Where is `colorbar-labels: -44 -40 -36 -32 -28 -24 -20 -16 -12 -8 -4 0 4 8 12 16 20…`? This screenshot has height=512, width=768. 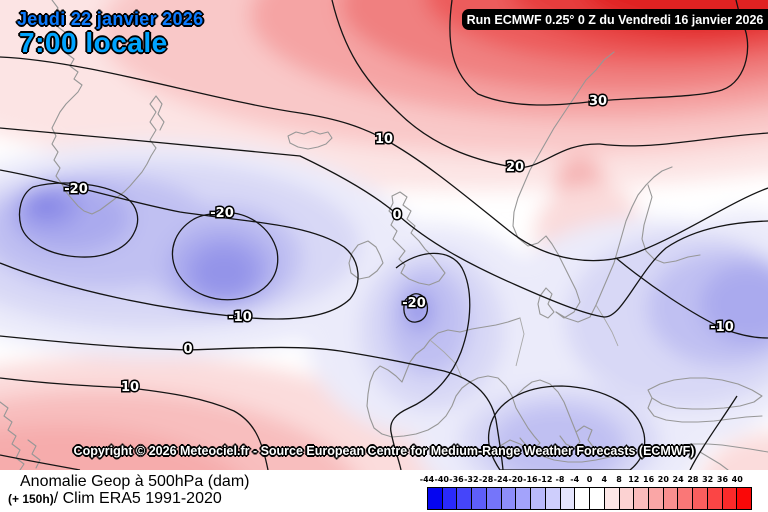
colorbar-labels: -44 -40 -36 -32 -28 -24 -20 -16 -12 -8 -4 0 4 8 12 16 20… is located at coordinates (586, 480).